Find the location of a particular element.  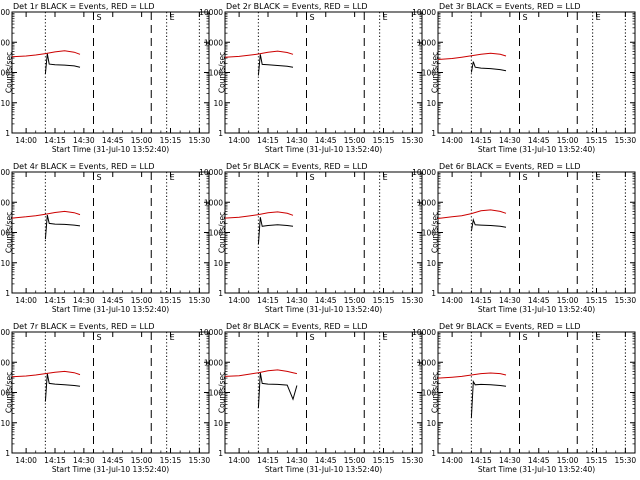

panel-title: Det 5r BLACK = Events, RED = LLD is located at coordinates (297, 166).